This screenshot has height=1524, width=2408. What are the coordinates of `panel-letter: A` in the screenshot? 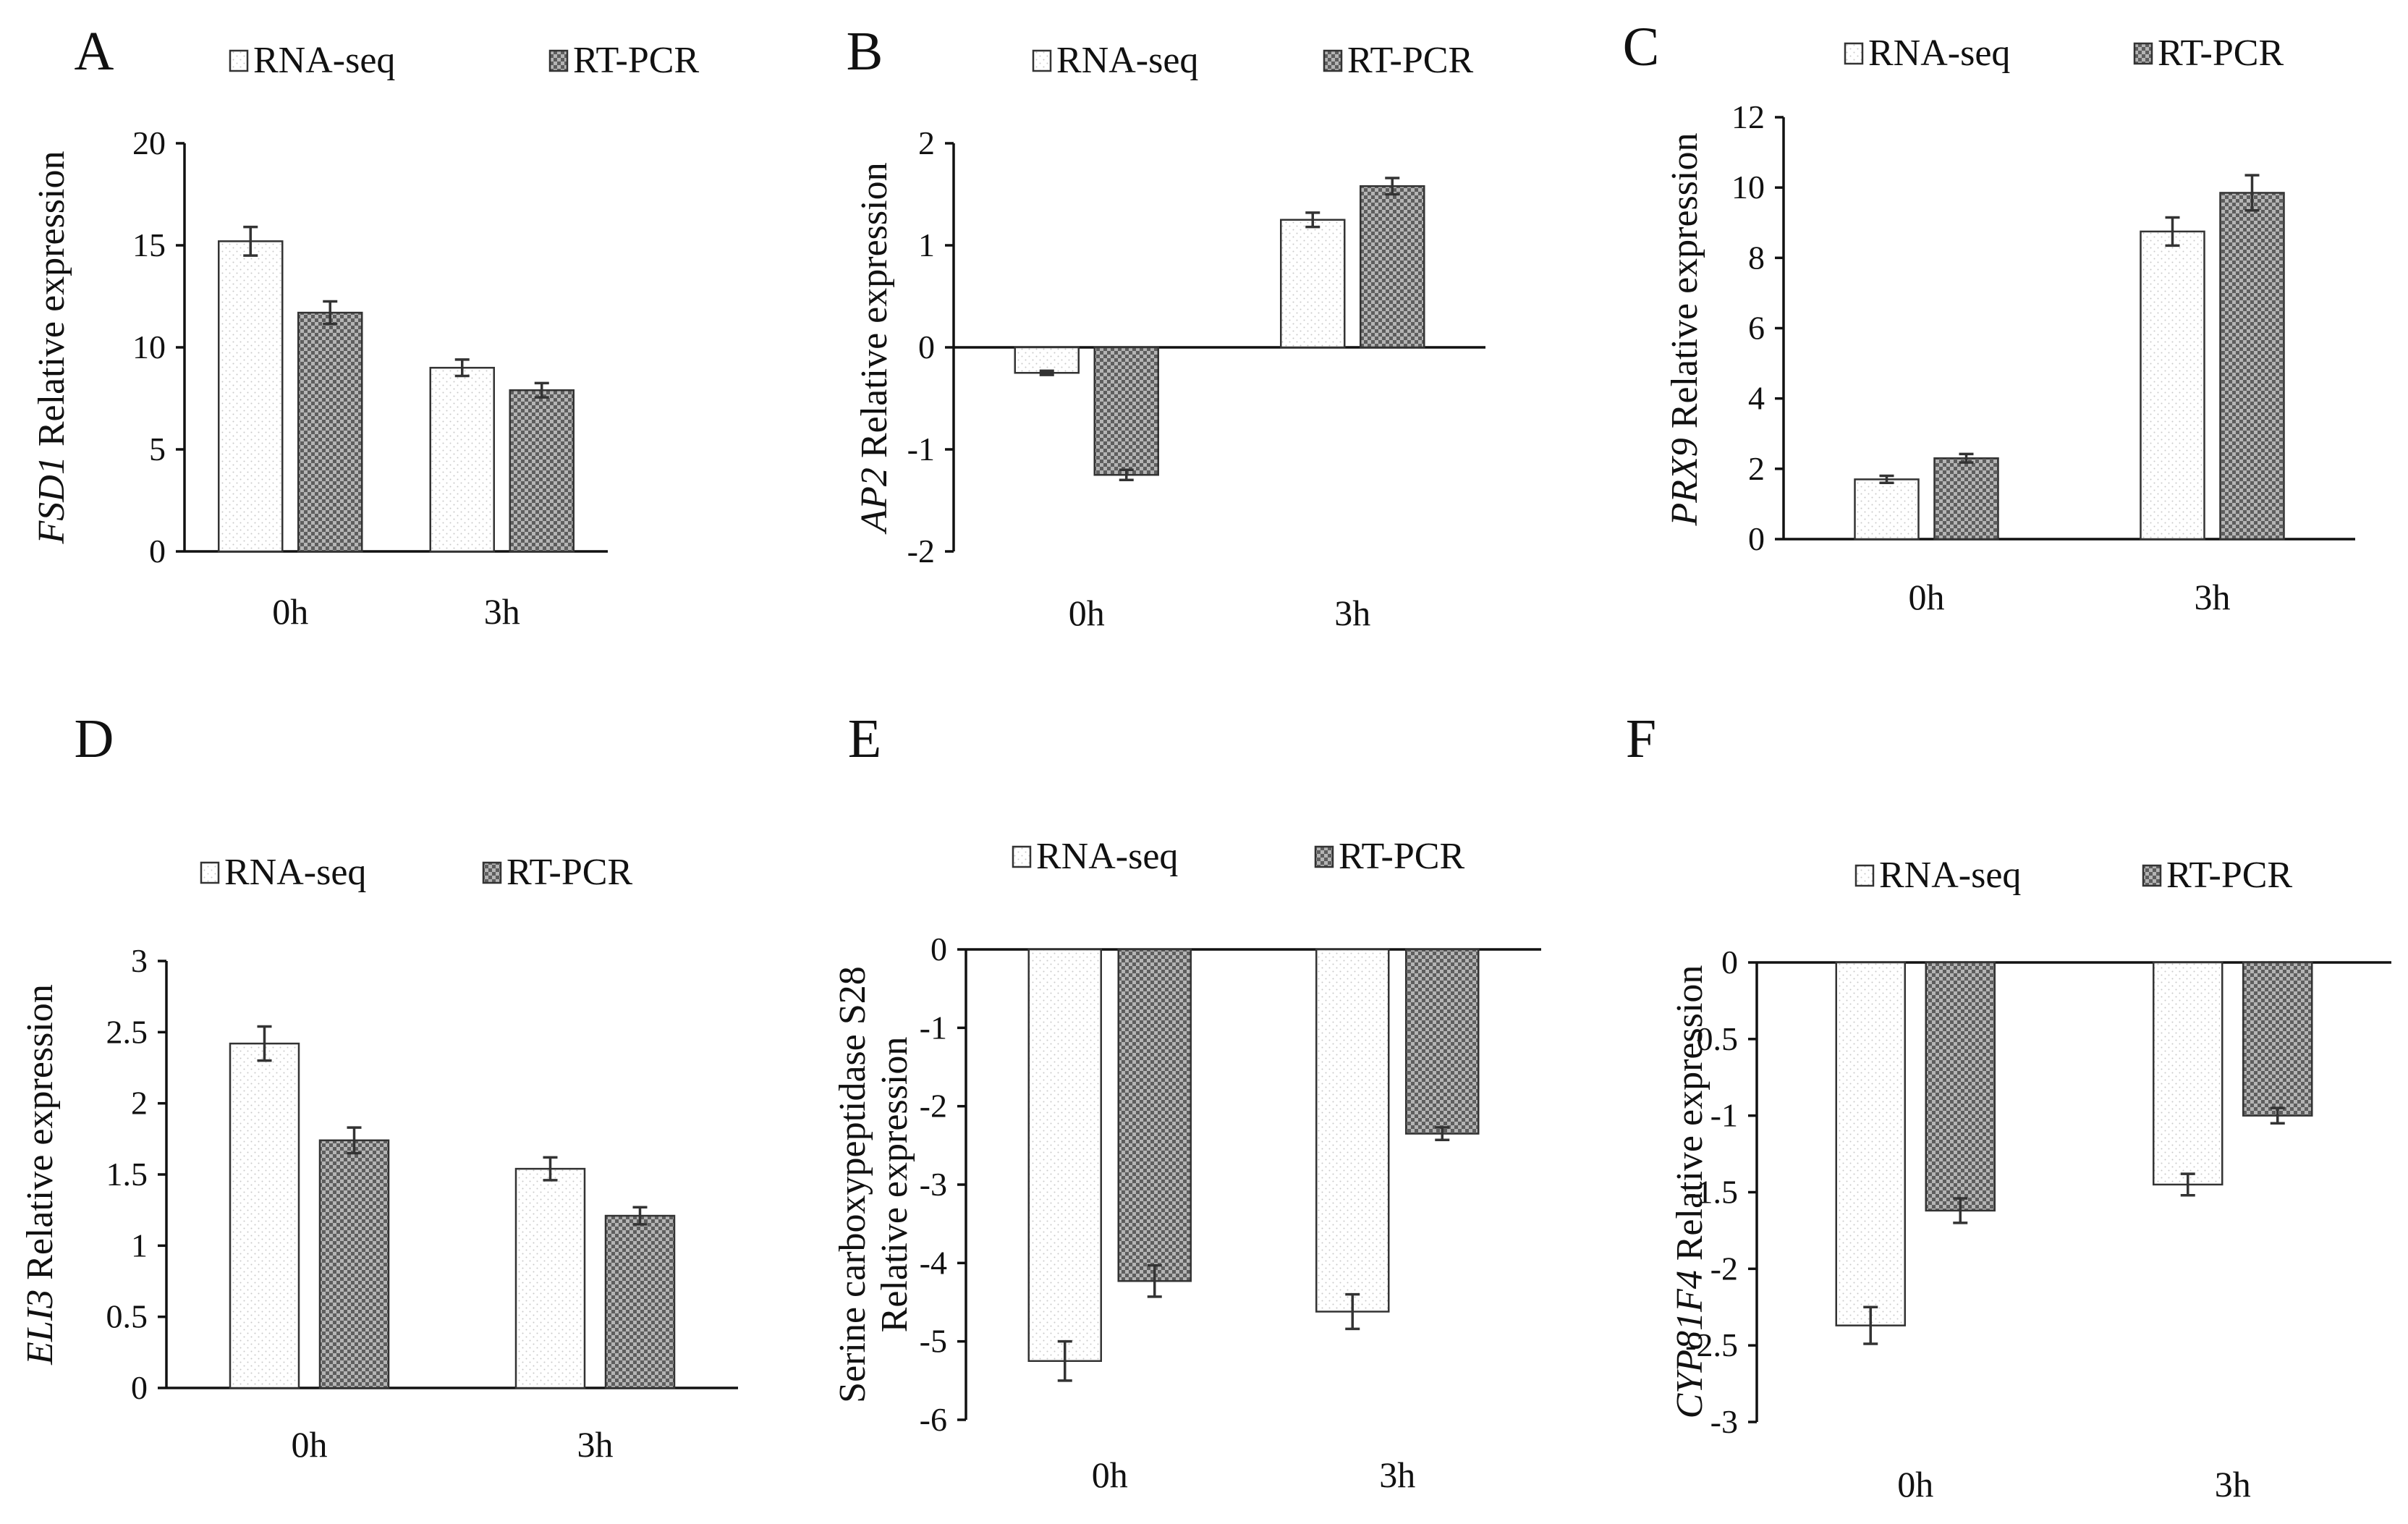 It's located at (94, 52).